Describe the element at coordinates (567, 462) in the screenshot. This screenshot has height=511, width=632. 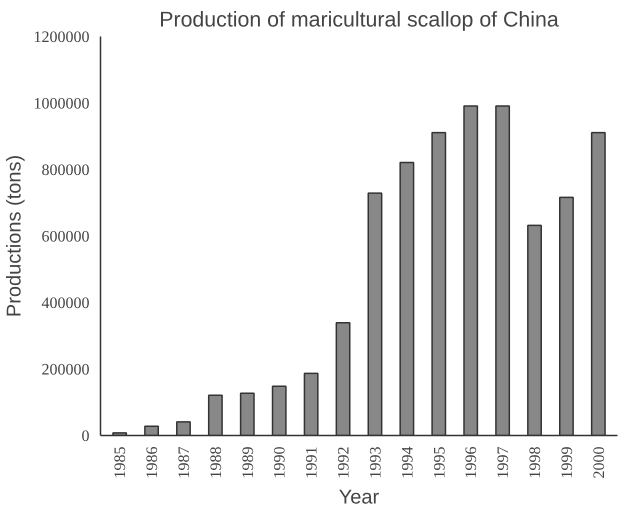
I see `x-tick-label: 1999` at that location.